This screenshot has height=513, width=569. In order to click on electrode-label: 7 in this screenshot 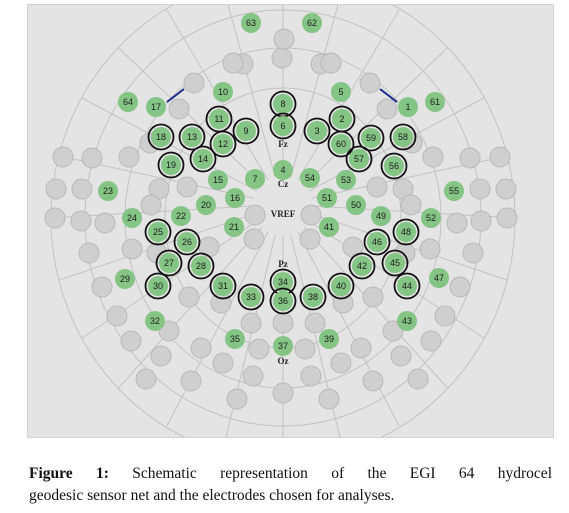, I will do `click(254, 179)`.